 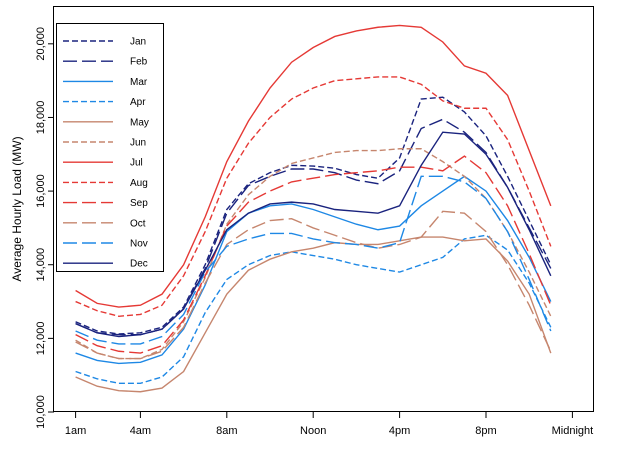 What do you see at coordinates (139, 244) in the screenshot?
I see `legend-label-nov: Nov` at bounding box center [139, 244].